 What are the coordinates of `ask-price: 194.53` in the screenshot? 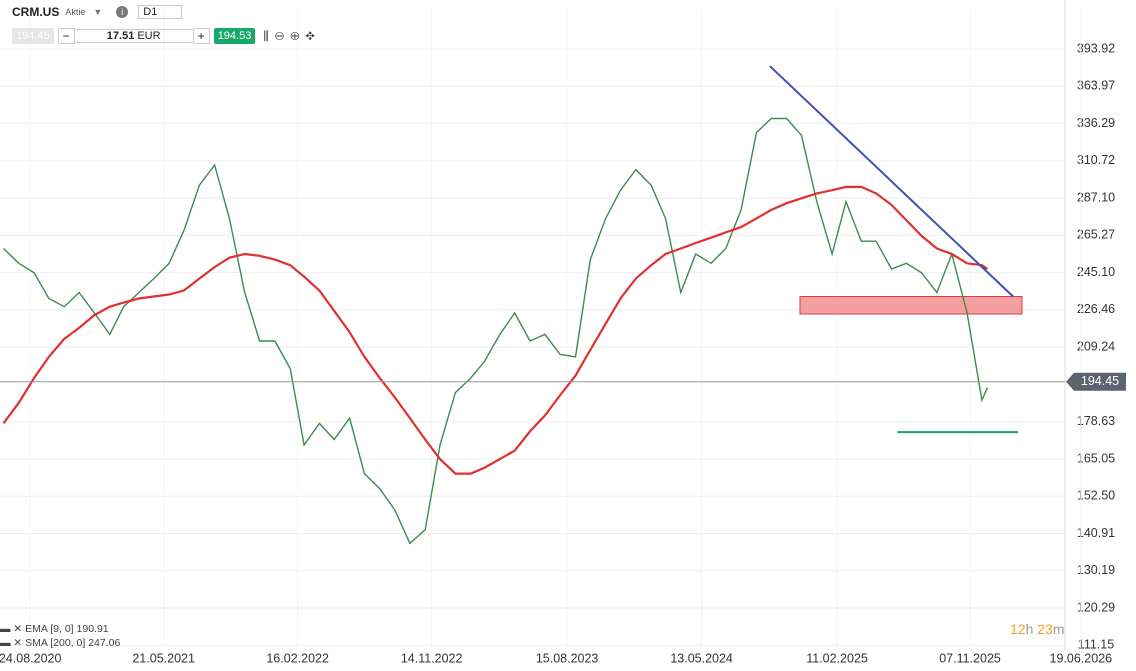 It's located at (234, 36).